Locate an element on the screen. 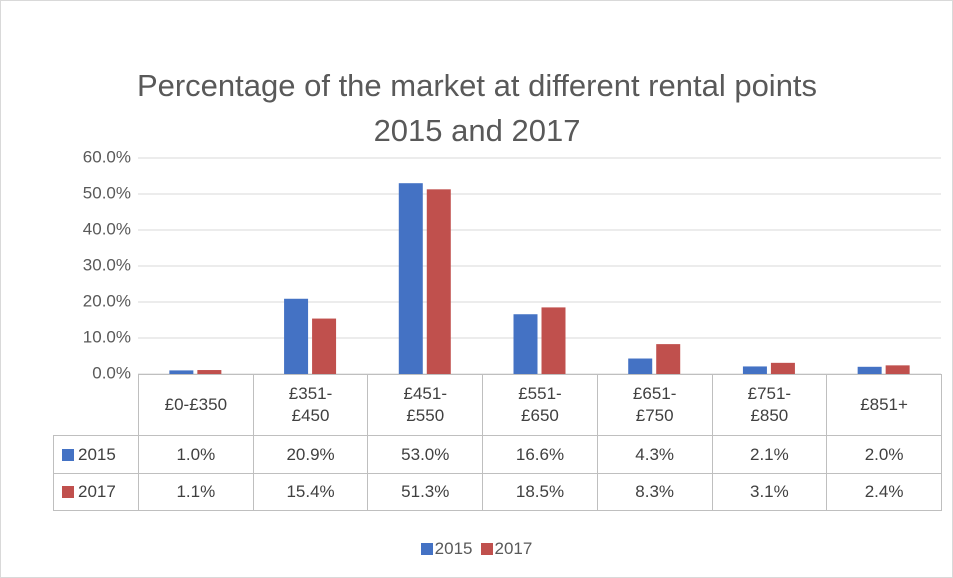 The height and width of the screenshot is (578, 953). y-tick-label: 50.0% is located at coordinates (107, 192).